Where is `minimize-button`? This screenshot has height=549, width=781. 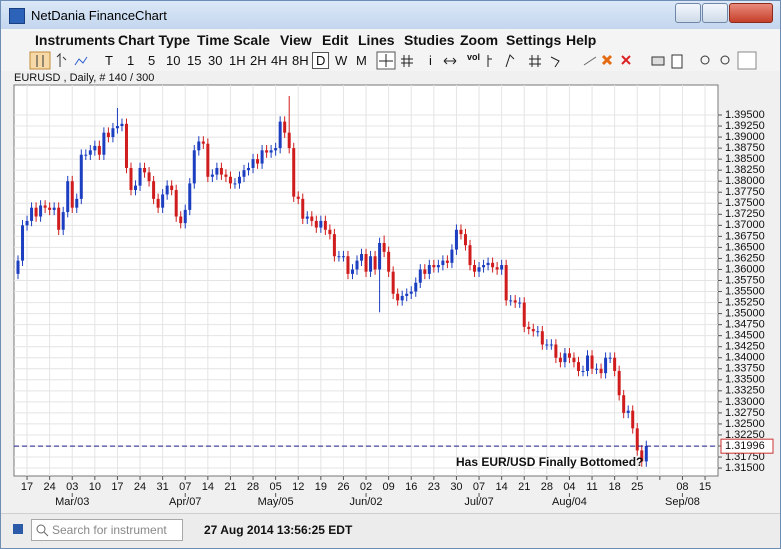 minimize-button is located at coordinates (688, 13).